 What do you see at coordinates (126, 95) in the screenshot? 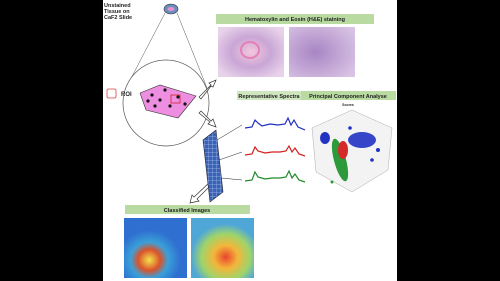
I see `roi-legend-label: ROI` at bounding box center [126, 95].